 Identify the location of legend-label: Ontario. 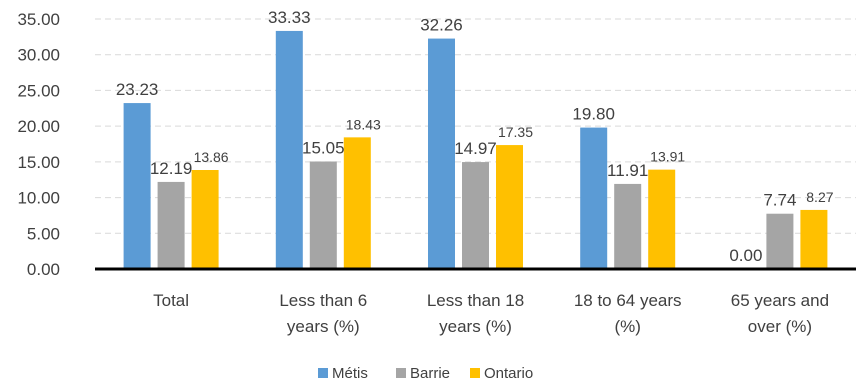
(508, 373).